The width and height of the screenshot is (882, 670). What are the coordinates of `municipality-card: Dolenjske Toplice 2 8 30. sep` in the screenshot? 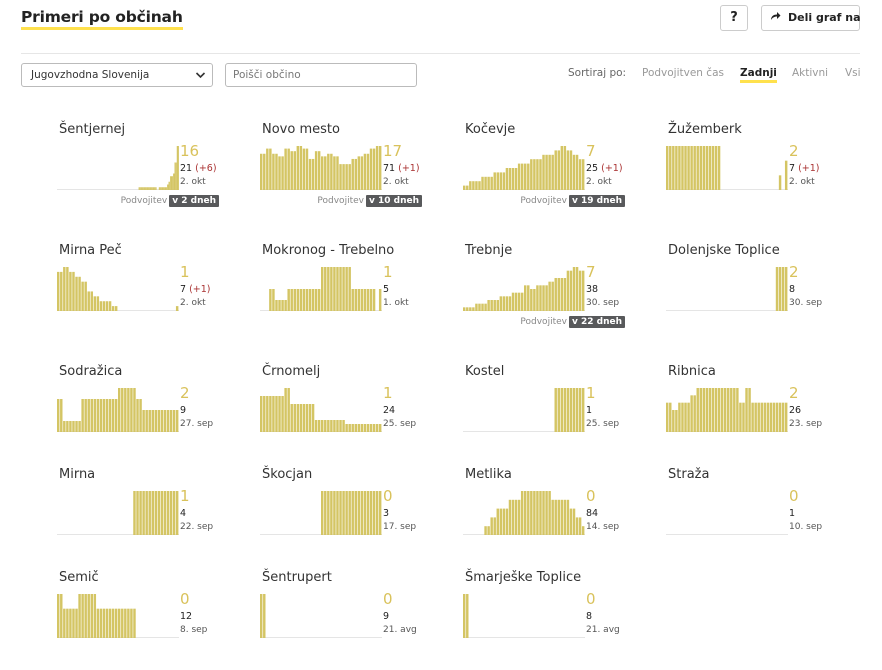 It's located at (762, 293).